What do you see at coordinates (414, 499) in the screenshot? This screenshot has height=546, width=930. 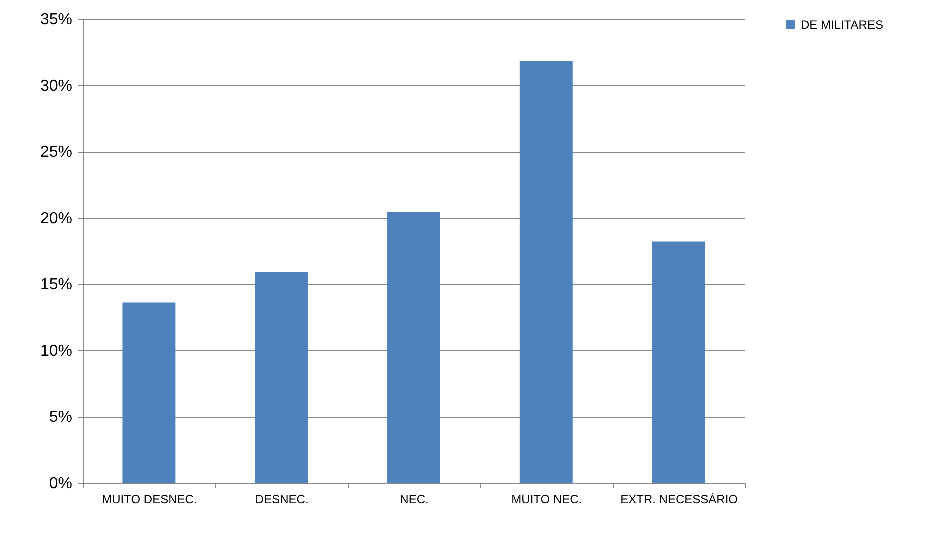 I see `x-tick-label: NEC.` at bounding box center [414, 499].